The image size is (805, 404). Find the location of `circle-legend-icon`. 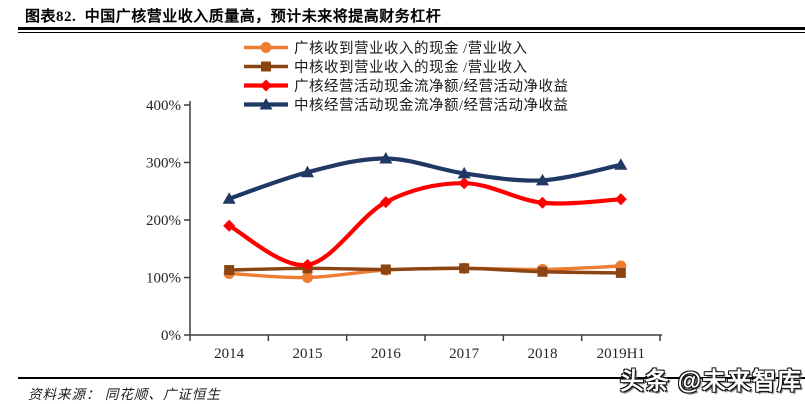

circle-legend-icon is located at coordinates (266, 47).